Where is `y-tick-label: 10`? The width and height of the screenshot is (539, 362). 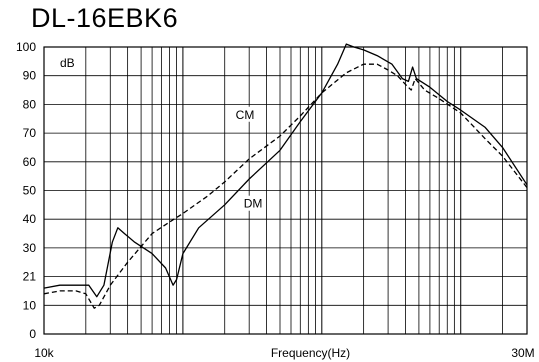
y-tick-label: 10 is located at coordinates (30, 305).